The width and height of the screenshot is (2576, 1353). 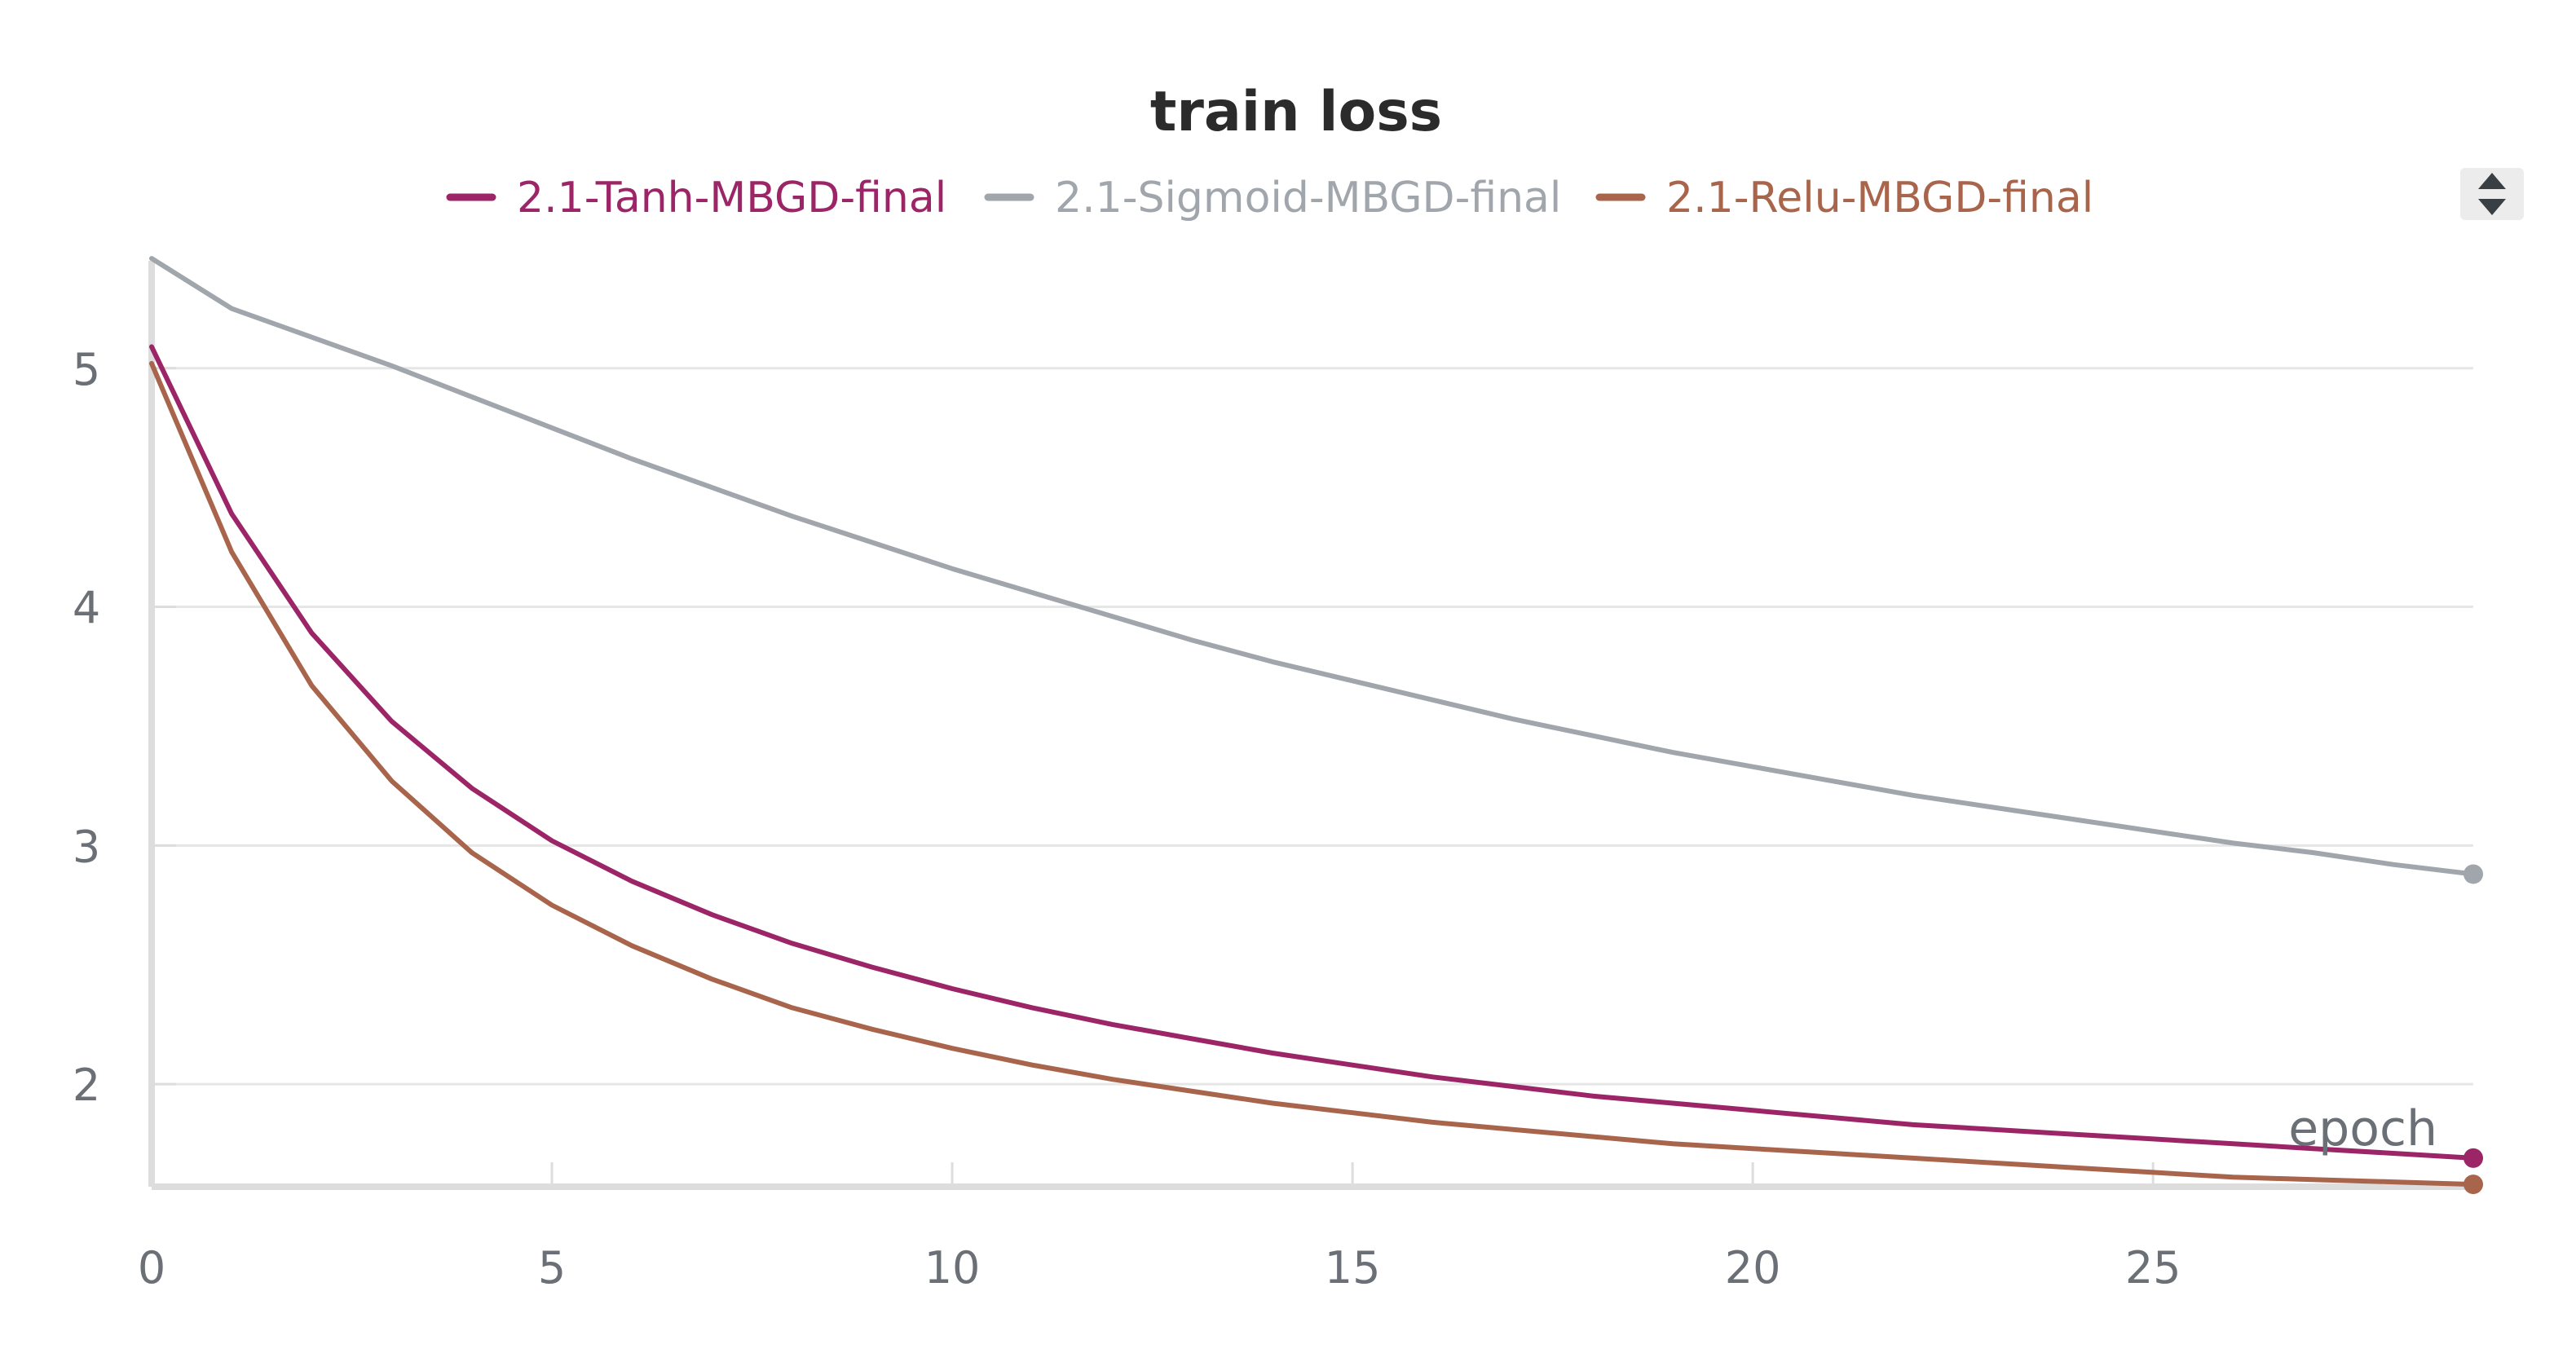 What do you see at coordinates (2153, 1268) in the screenshot?
I see `x-tick-label: 25` at bounding box center [2153, 1268].